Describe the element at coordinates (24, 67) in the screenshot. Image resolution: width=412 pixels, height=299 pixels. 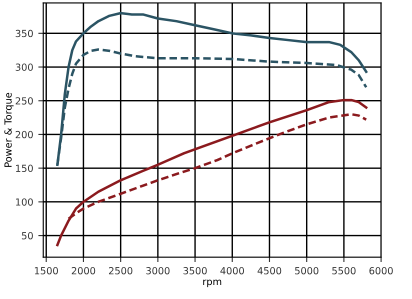
I see `y-tick-label: 300` at that location.